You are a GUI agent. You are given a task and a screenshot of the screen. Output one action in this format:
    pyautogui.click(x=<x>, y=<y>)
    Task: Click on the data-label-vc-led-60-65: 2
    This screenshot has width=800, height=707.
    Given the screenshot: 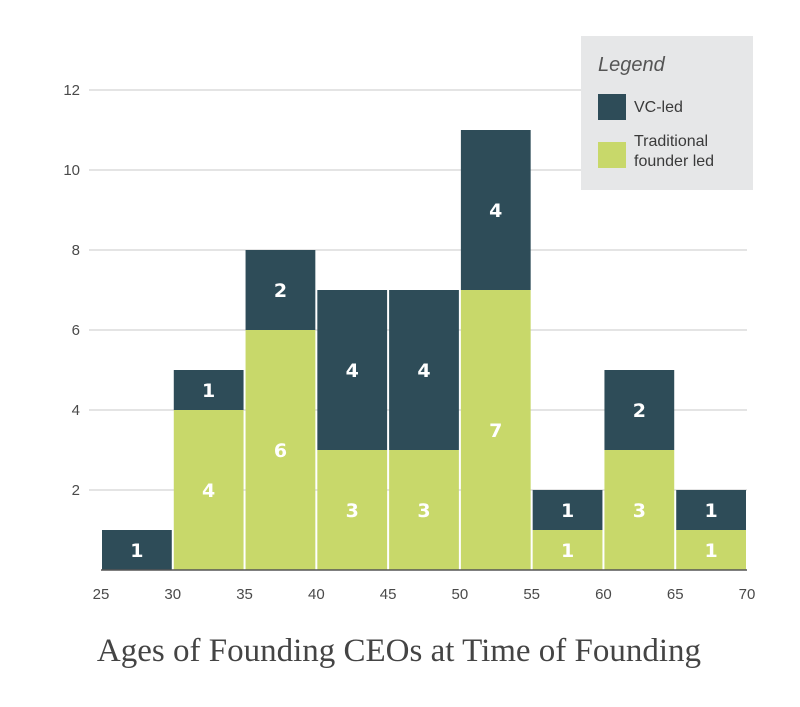 What is the action you would take?
    pyautogui.click(x=639, y=411)
    